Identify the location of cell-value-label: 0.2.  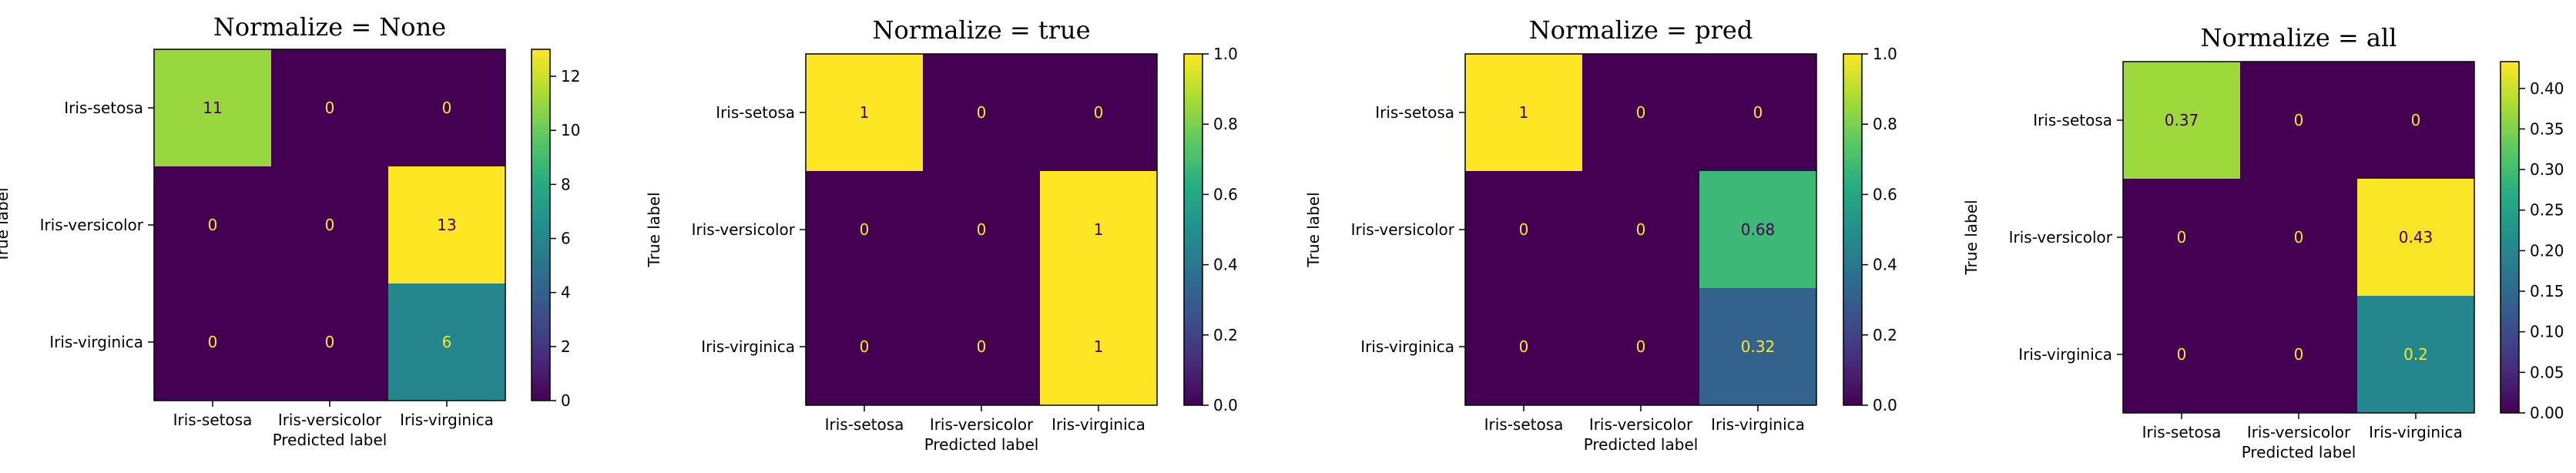
(2415, 354).